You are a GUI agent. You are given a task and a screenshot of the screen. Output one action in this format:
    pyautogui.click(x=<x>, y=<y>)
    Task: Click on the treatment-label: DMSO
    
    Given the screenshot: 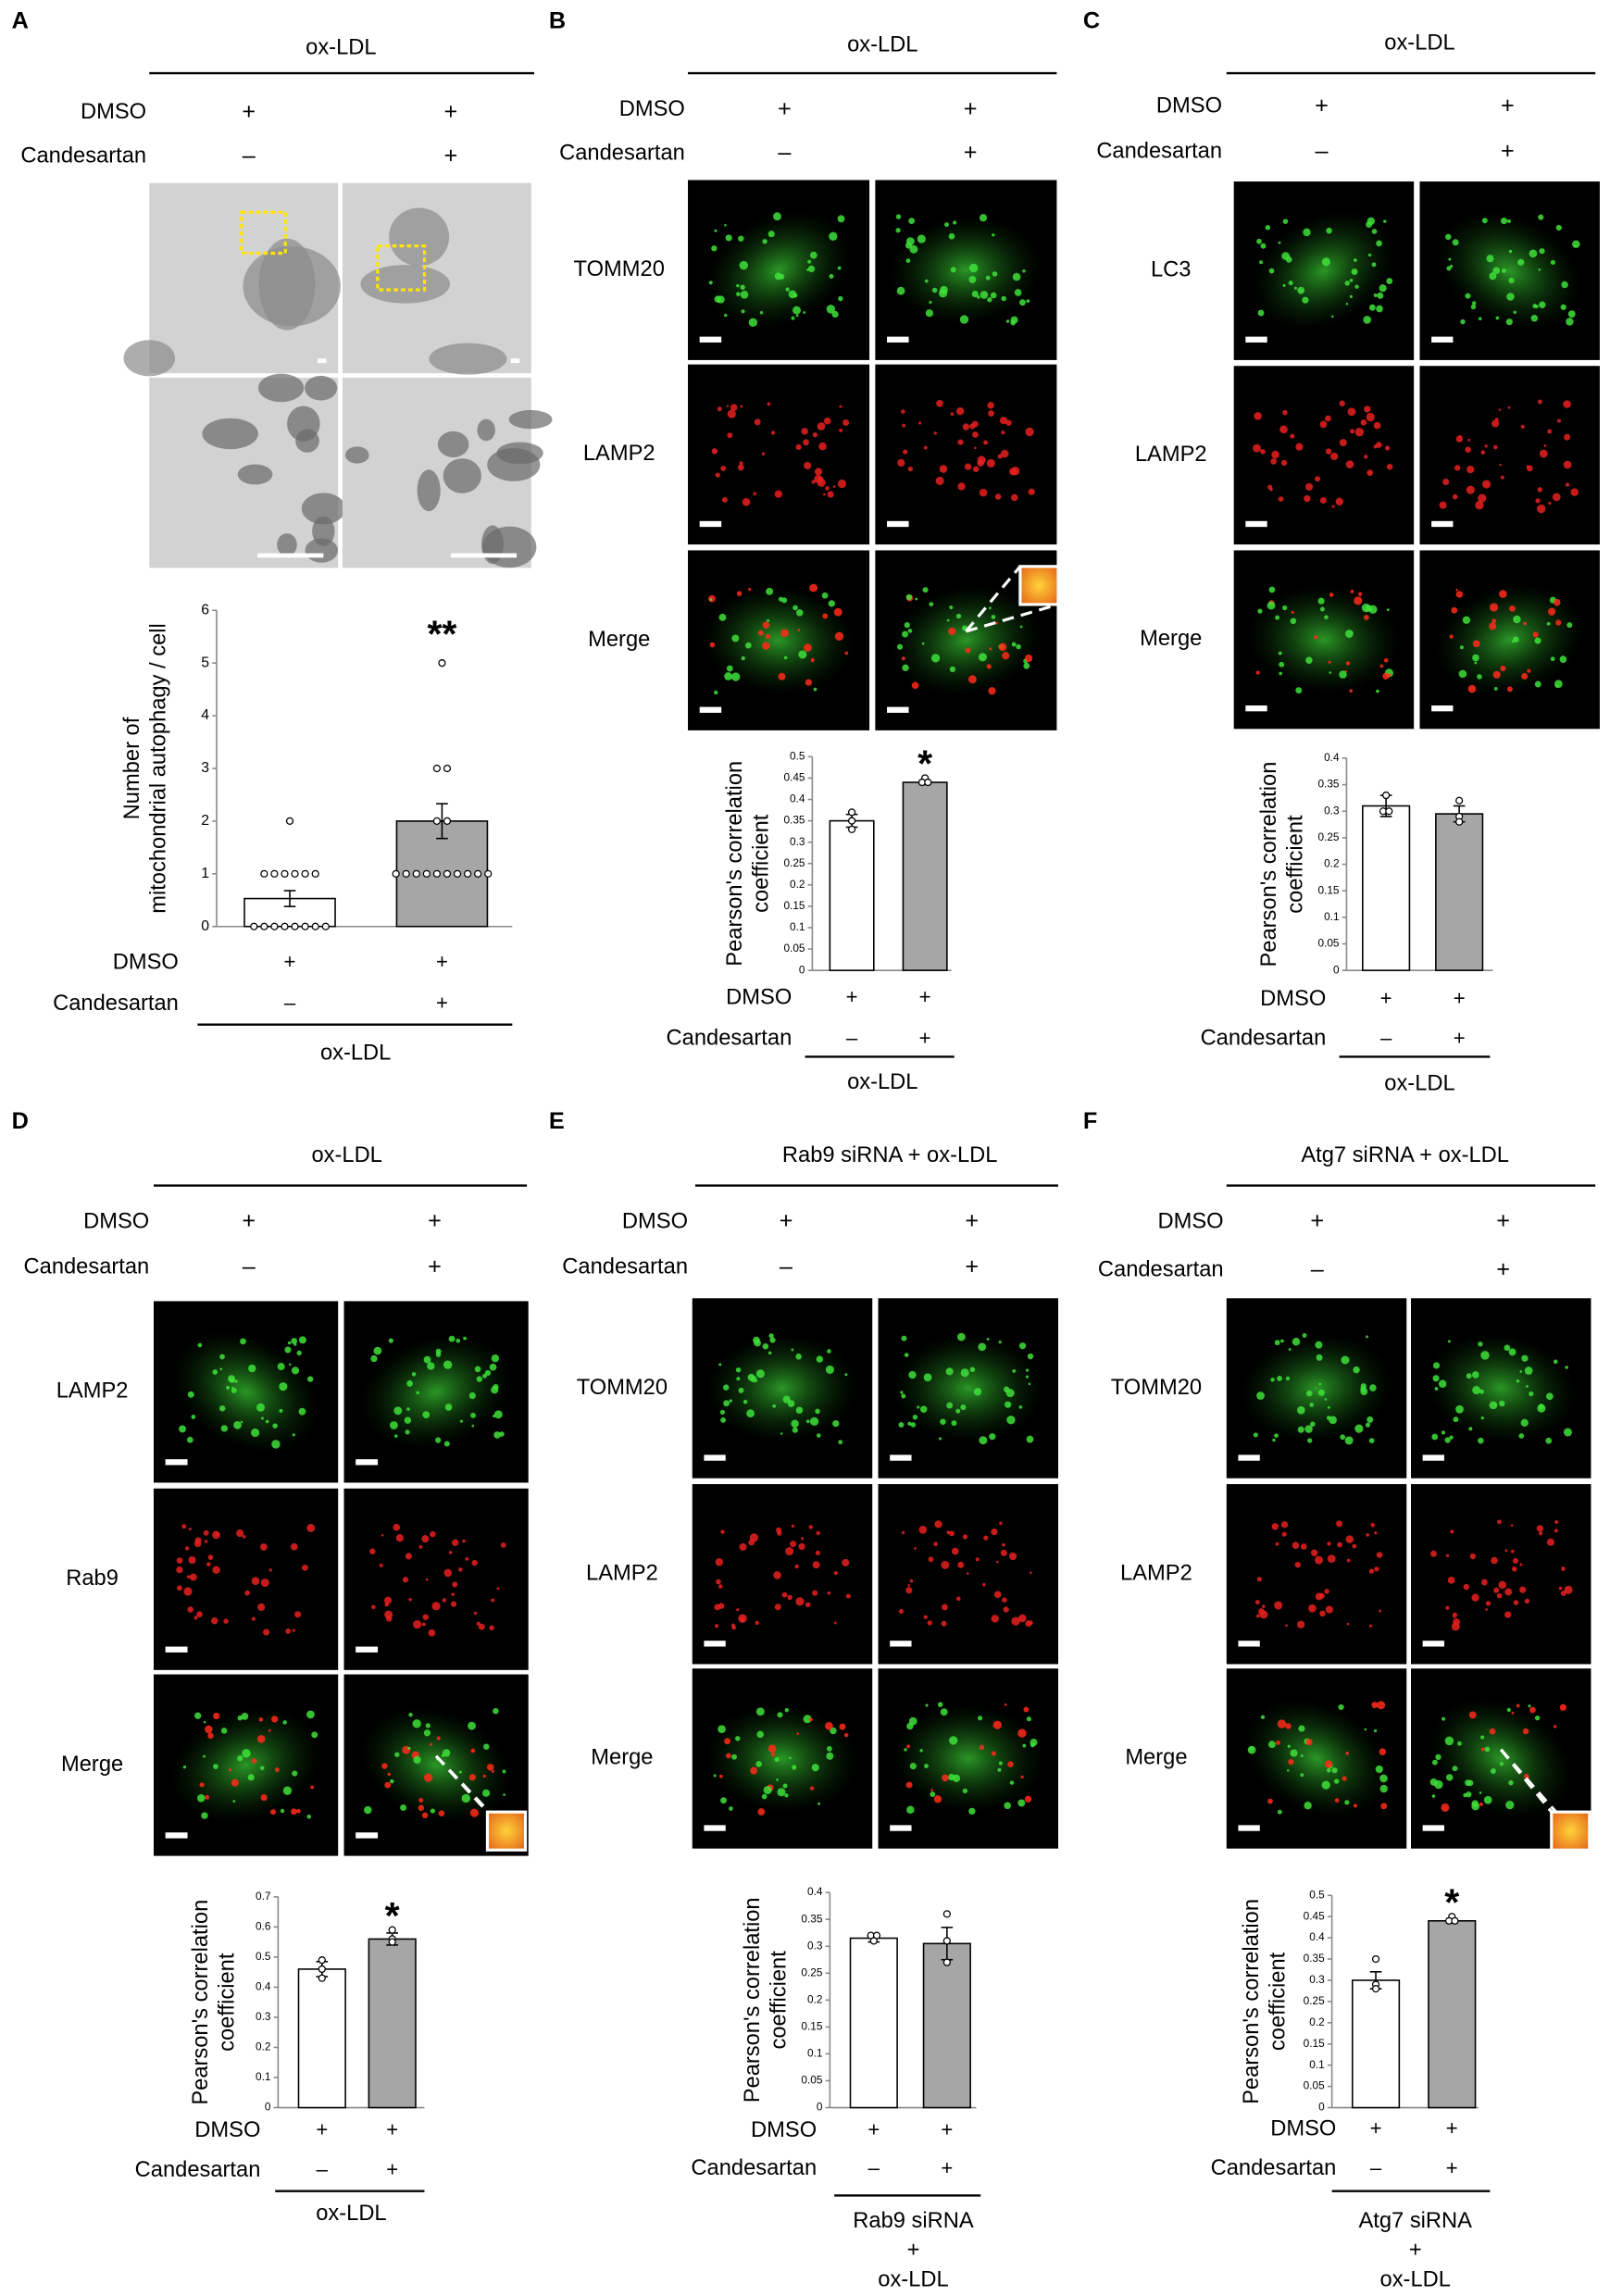 What is the action you would take?
    pyautogui.click(x=113, y=112)
    